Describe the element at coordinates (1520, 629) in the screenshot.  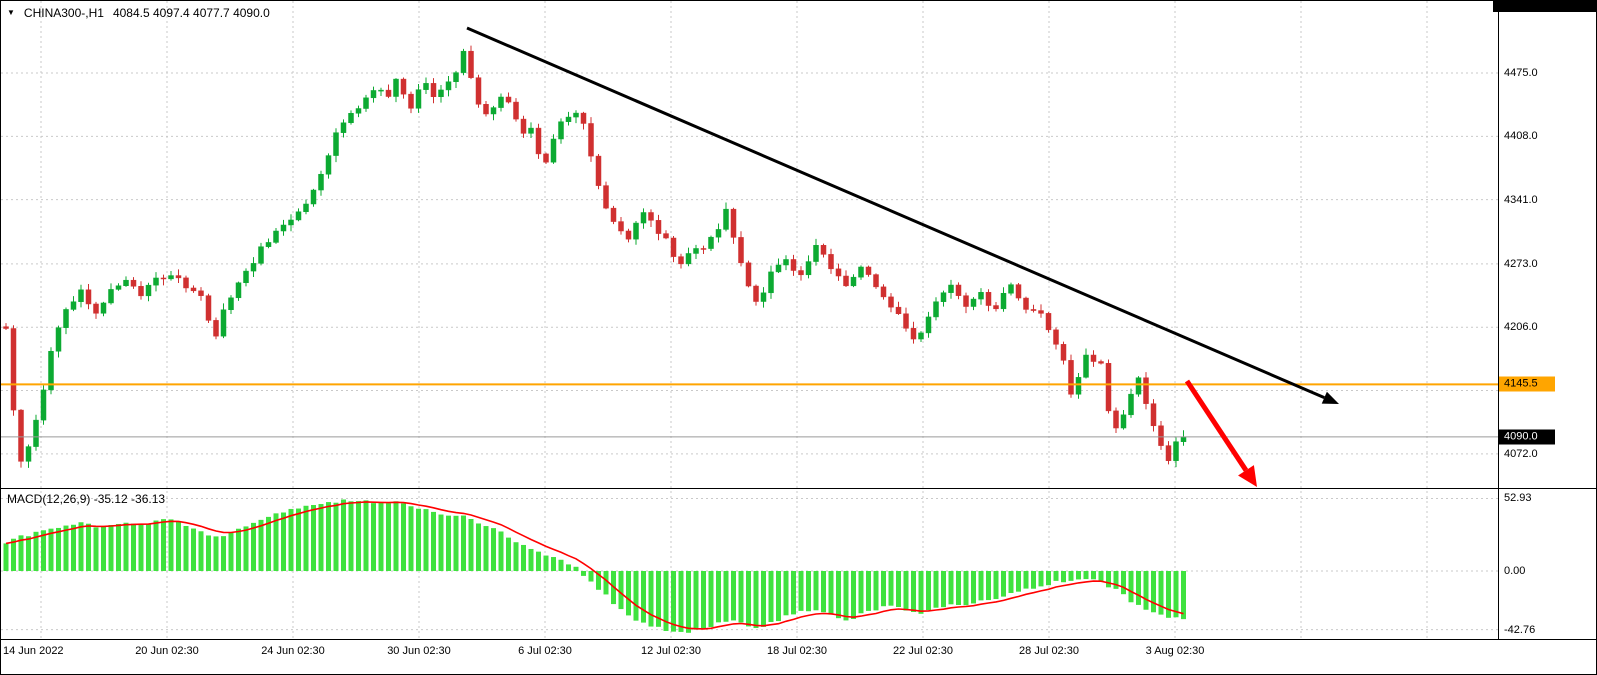
I see `macd-axis-label: -42.76` at that location.